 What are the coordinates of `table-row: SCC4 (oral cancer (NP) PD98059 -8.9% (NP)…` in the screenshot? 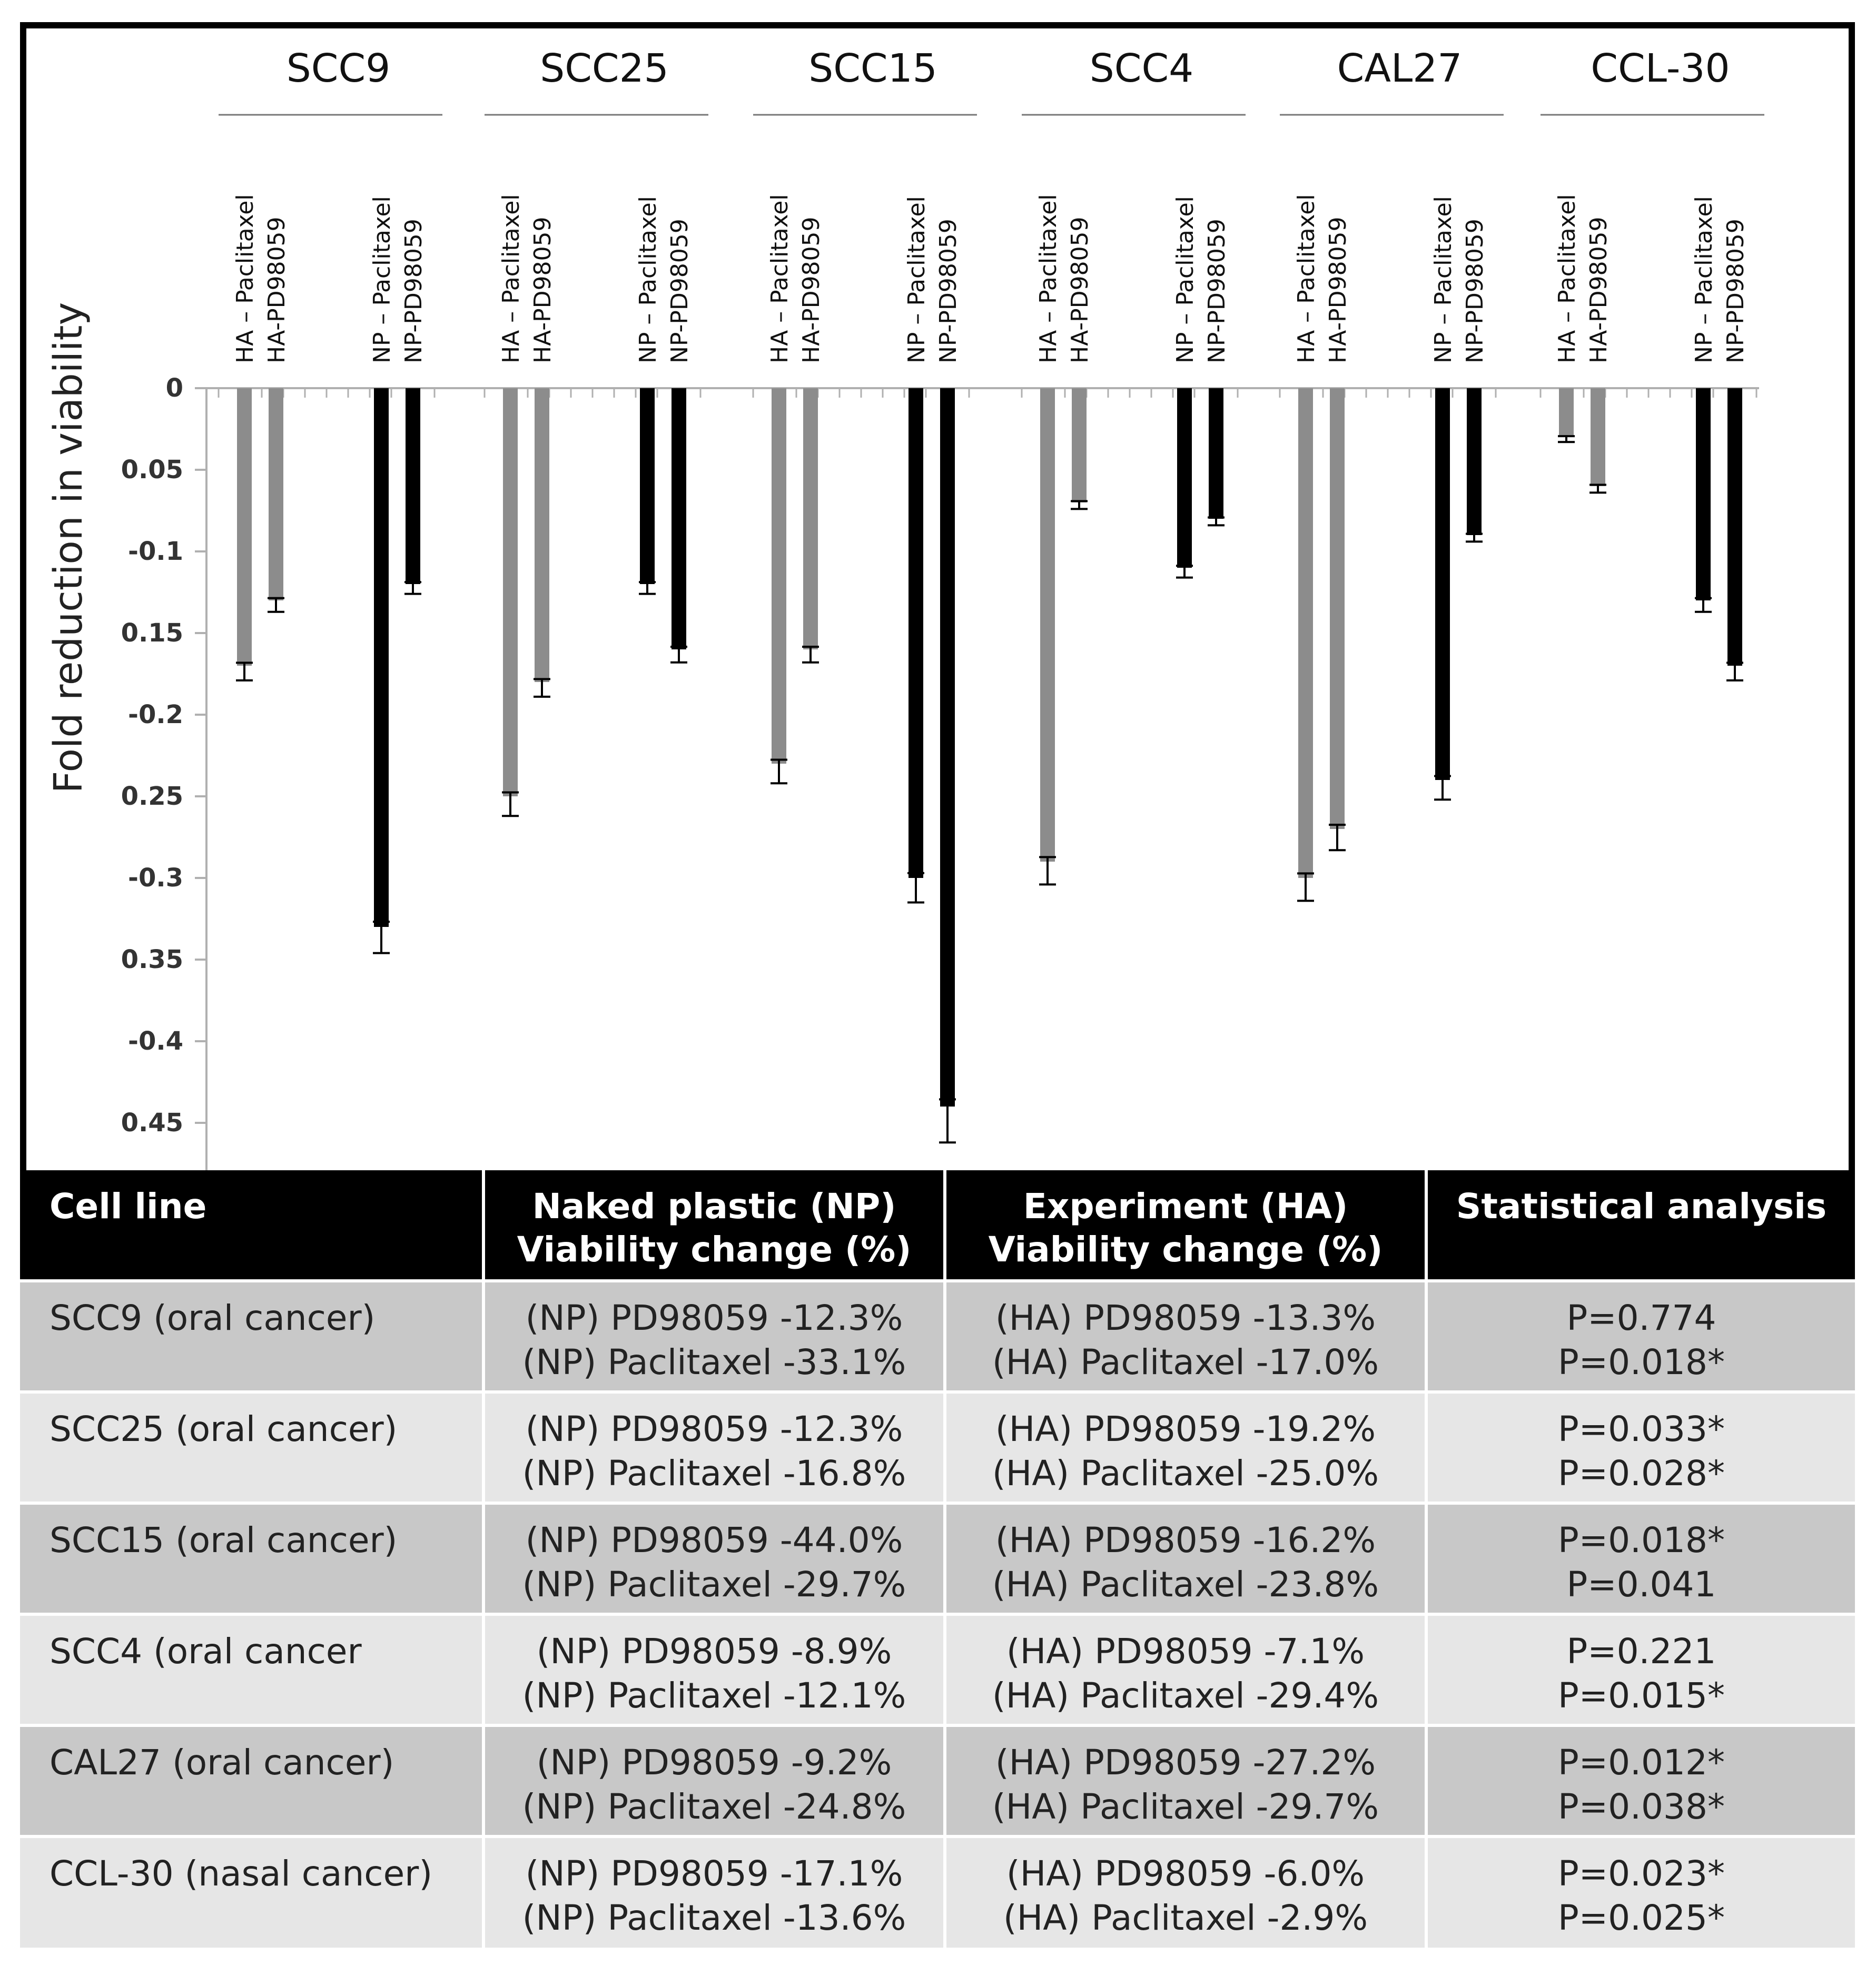 It's located at (937, 1669).